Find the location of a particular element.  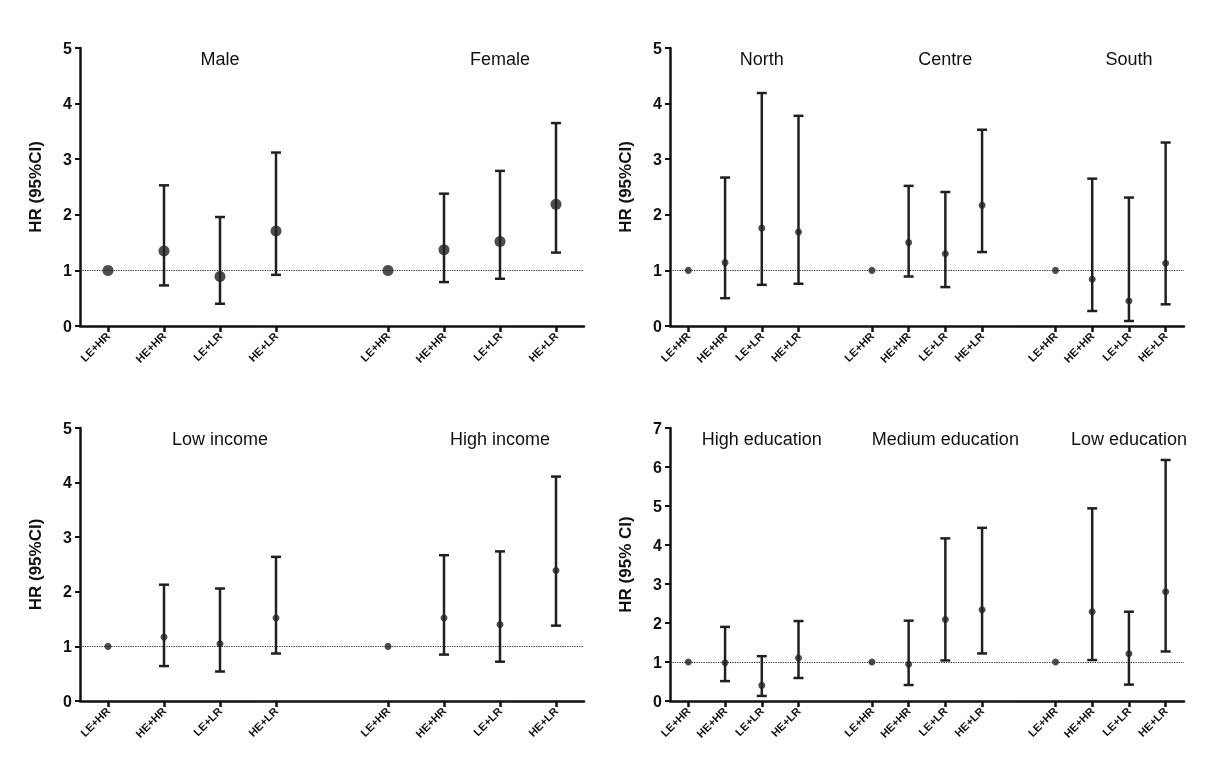

annotation: Medium education is located at coordinates (945, 439).